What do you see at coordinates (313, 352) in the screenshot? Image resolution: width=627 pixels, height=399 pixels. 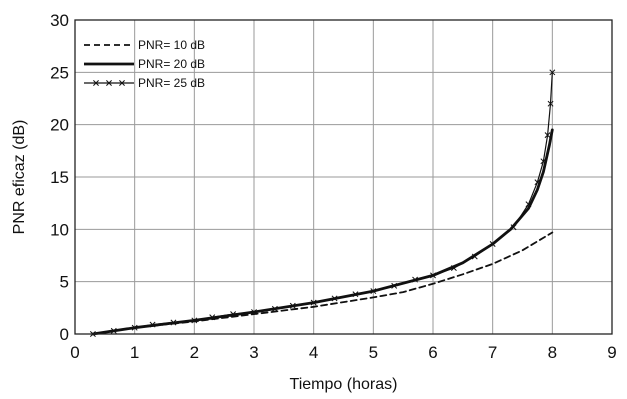 I see `x-tick-label: 4` at bounding box center [313, 352].